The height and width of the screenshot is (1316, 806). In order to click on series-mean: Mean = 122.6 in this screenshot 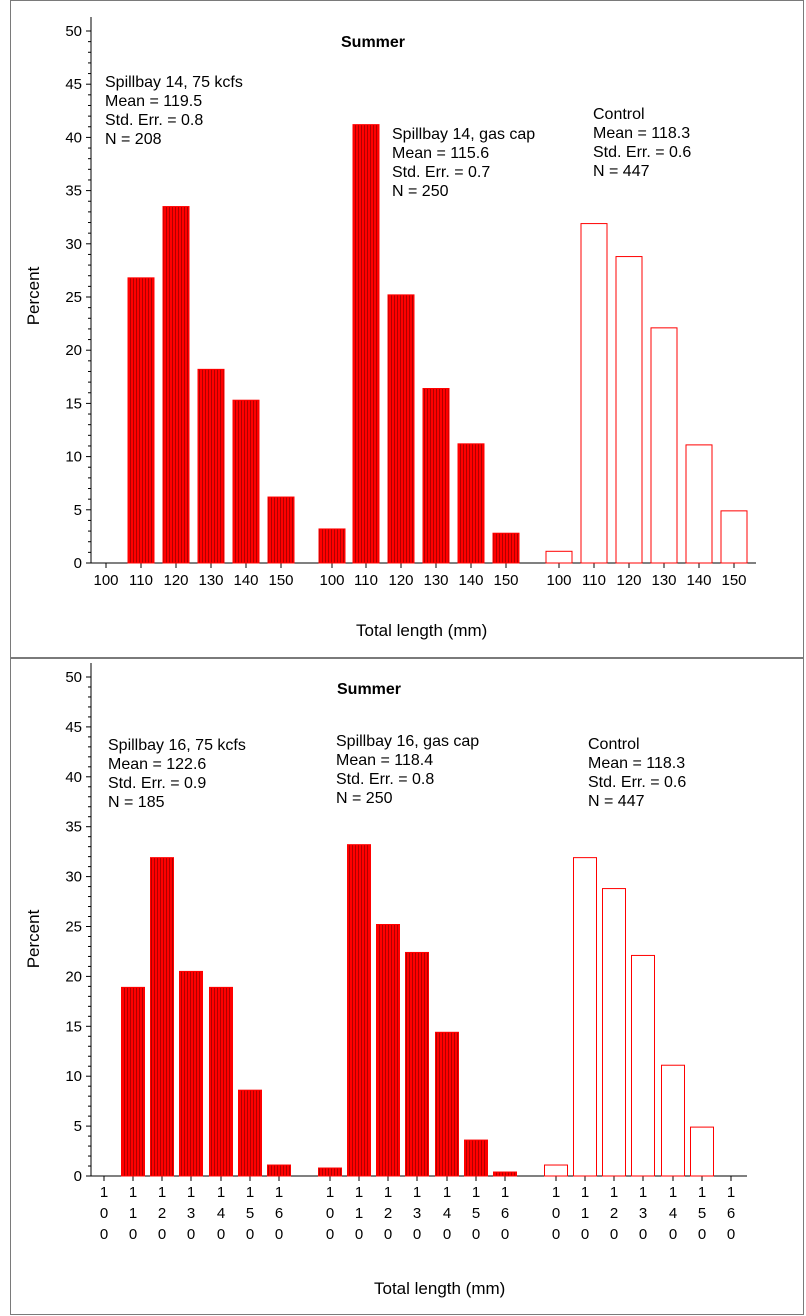, I will do `click(157, 764)`.